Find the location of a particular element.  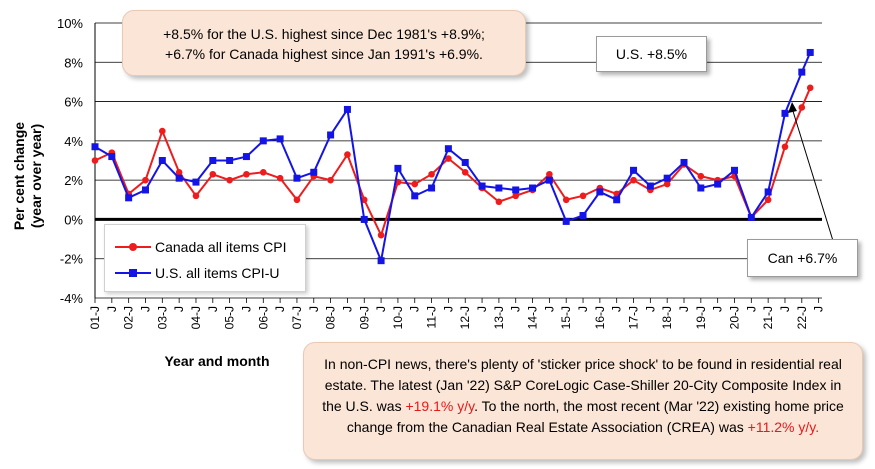

canada-value-tag: Can +6.7% is located at coordinates (802, 258).